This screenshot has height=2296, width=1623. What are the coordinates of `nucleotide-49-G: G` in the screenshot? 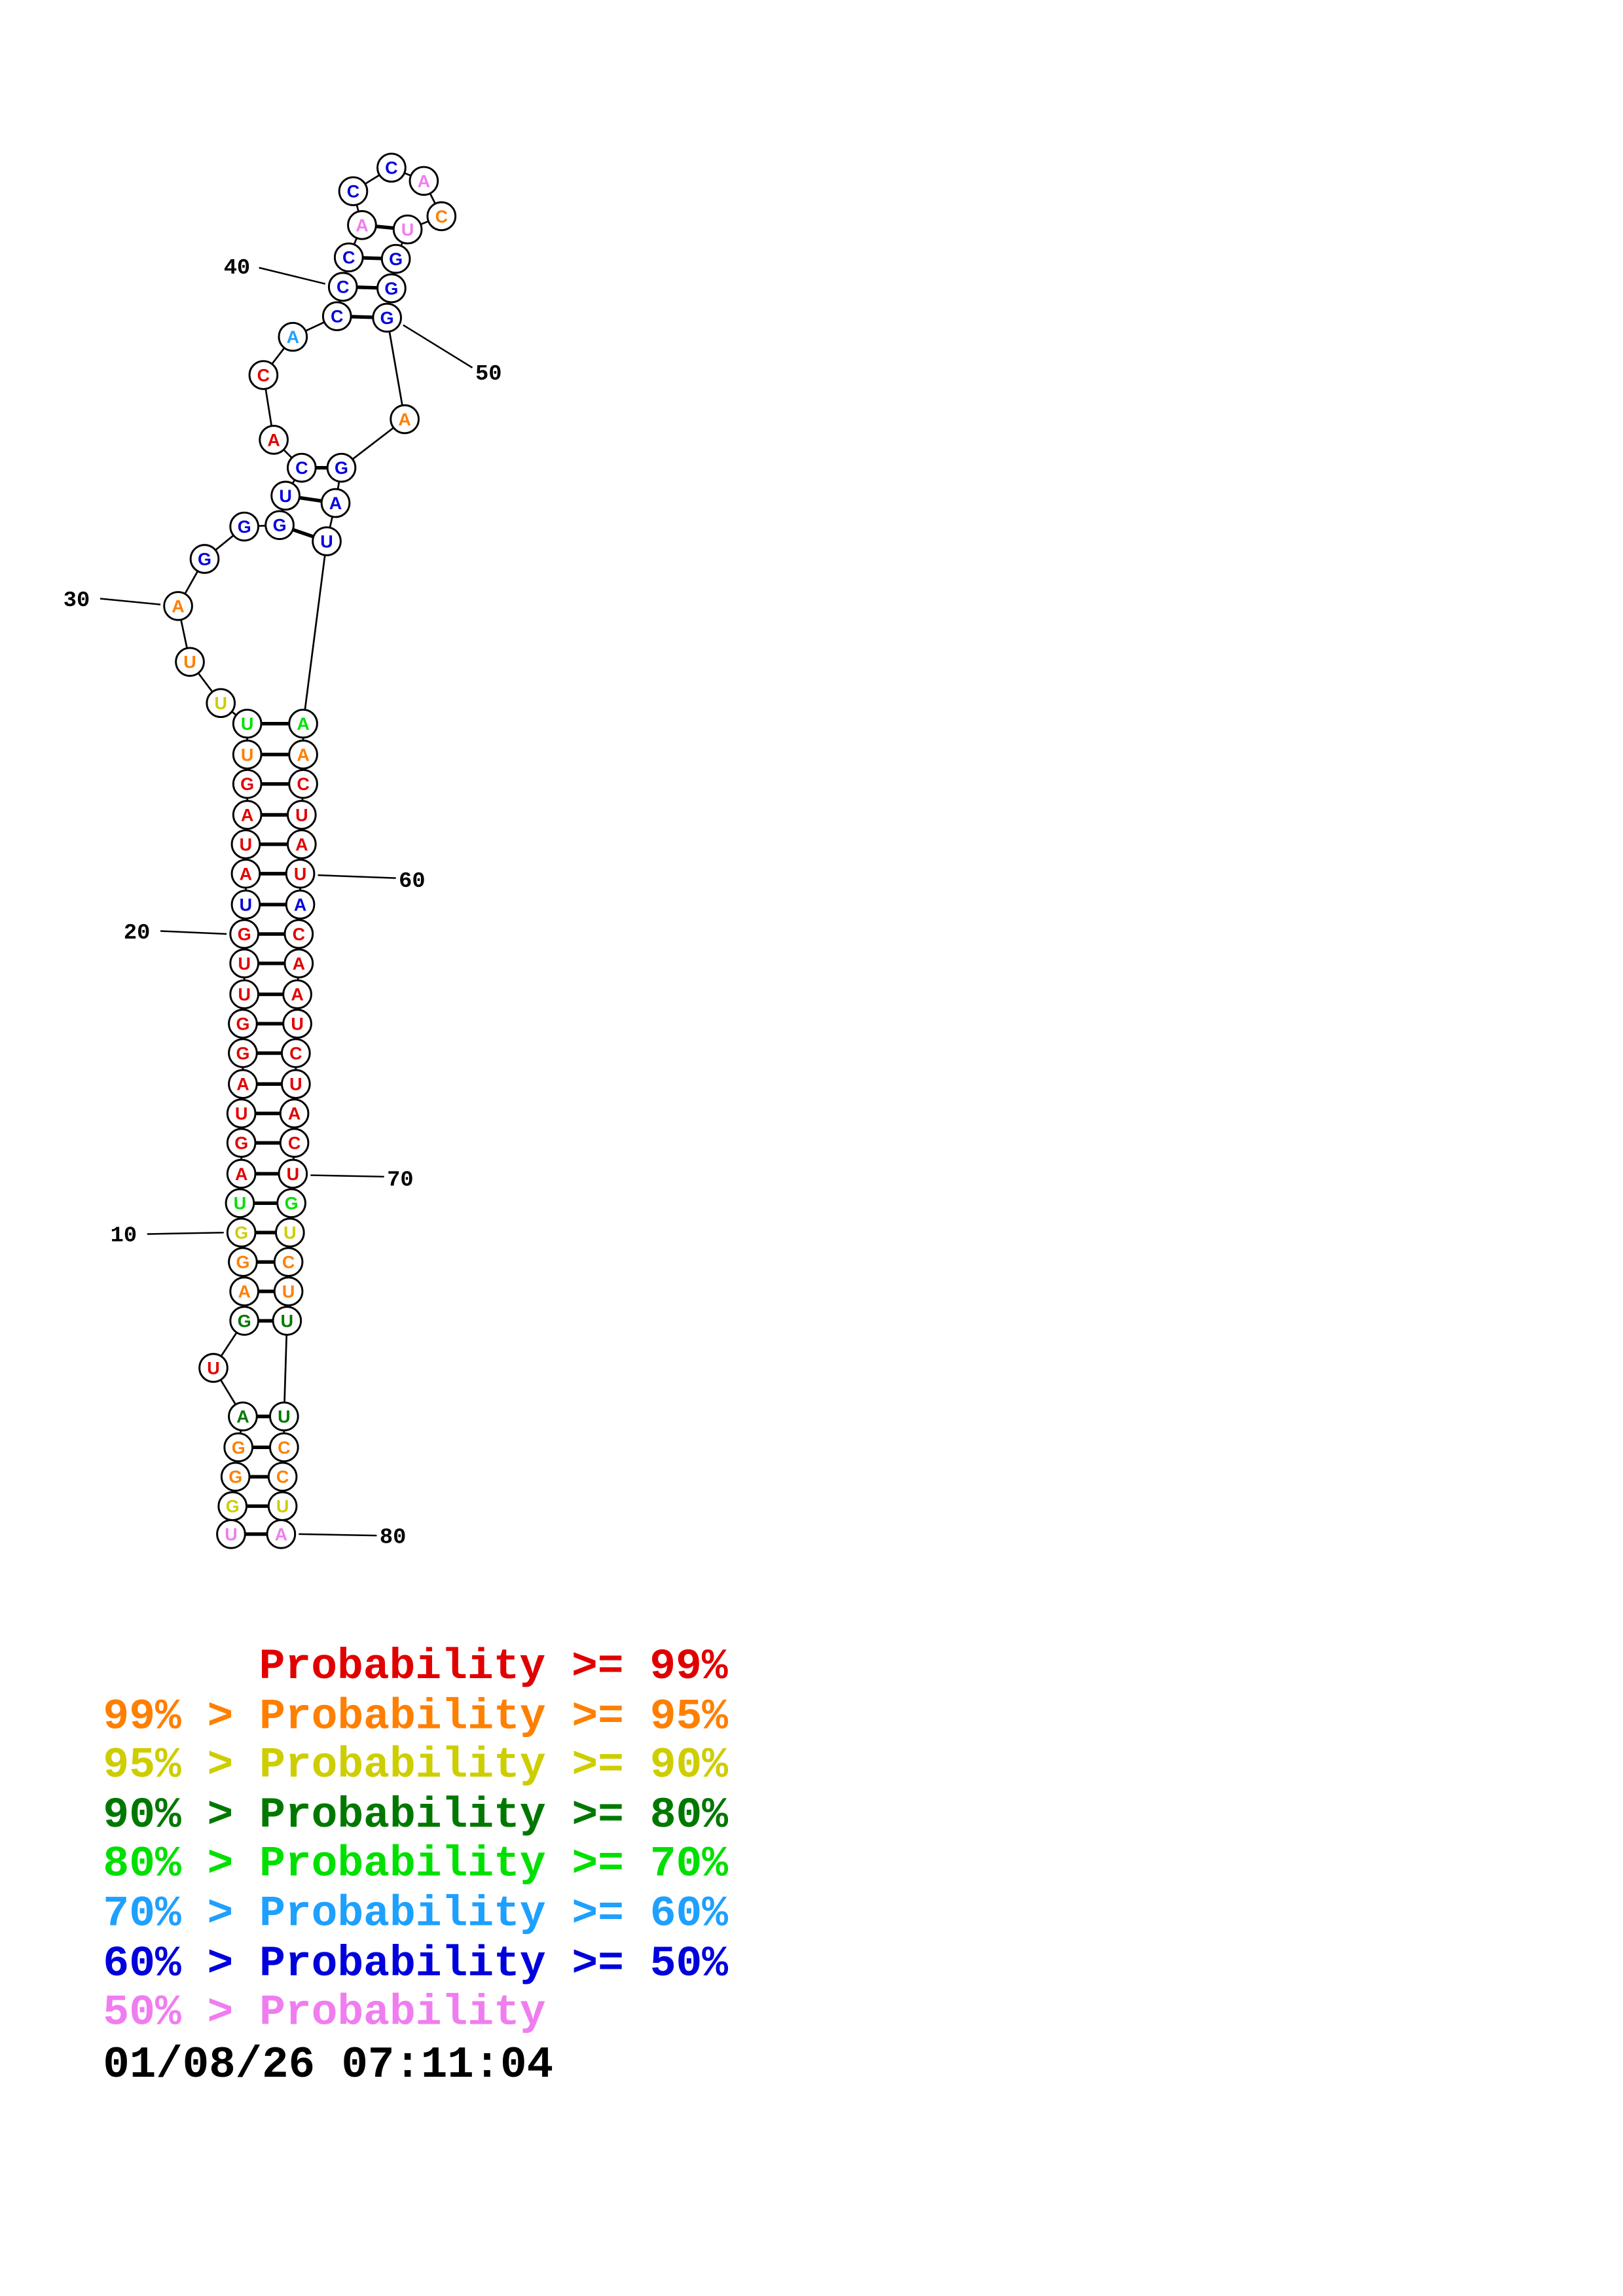 It's located at (391, 288).